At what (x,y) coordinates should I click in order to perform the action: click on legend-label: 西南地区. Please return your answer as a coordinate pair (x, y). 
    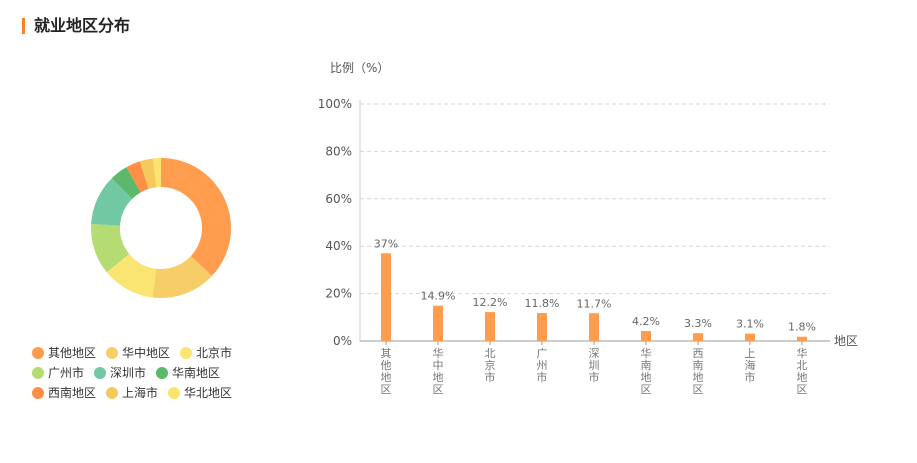
    Looking at the image, I should click on (72, 393).